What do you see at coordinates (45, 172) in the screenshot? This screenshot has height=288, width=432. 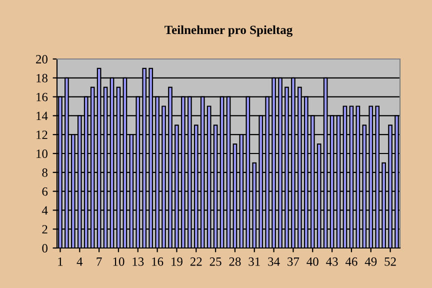 I see `y-tick-label: 8` at bounding box center [45, 172].